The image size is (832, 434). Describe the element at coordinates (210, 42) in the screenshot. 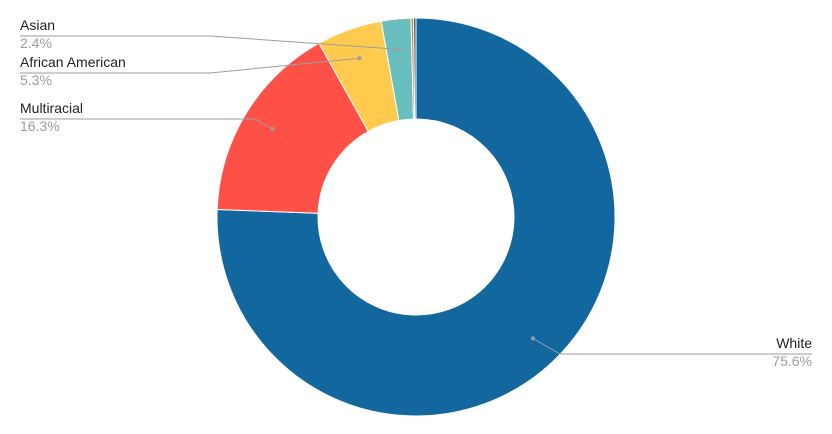

I see `leader-line-asian` at that location.